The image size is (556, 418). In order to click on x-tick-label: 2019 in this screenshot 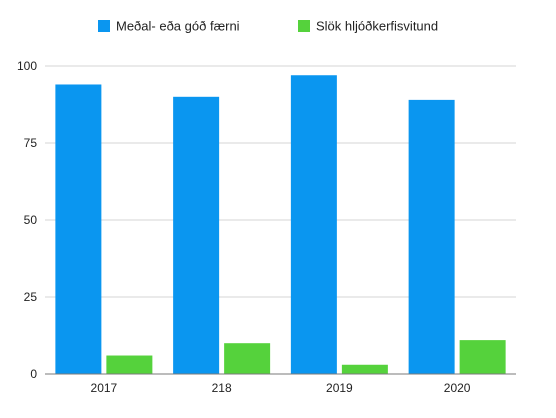, I will do `click(339, 388)`.